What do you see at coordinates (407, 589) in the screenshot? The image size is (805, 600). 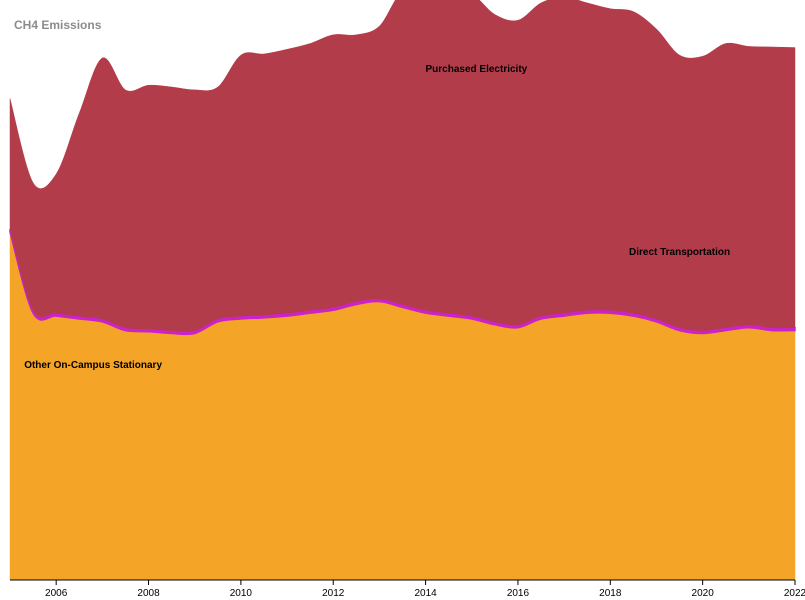 I see `x-axis: 2006 2008 2010 2012 2014 2016 2018 2020 2022` at bounding box center [407, 589].